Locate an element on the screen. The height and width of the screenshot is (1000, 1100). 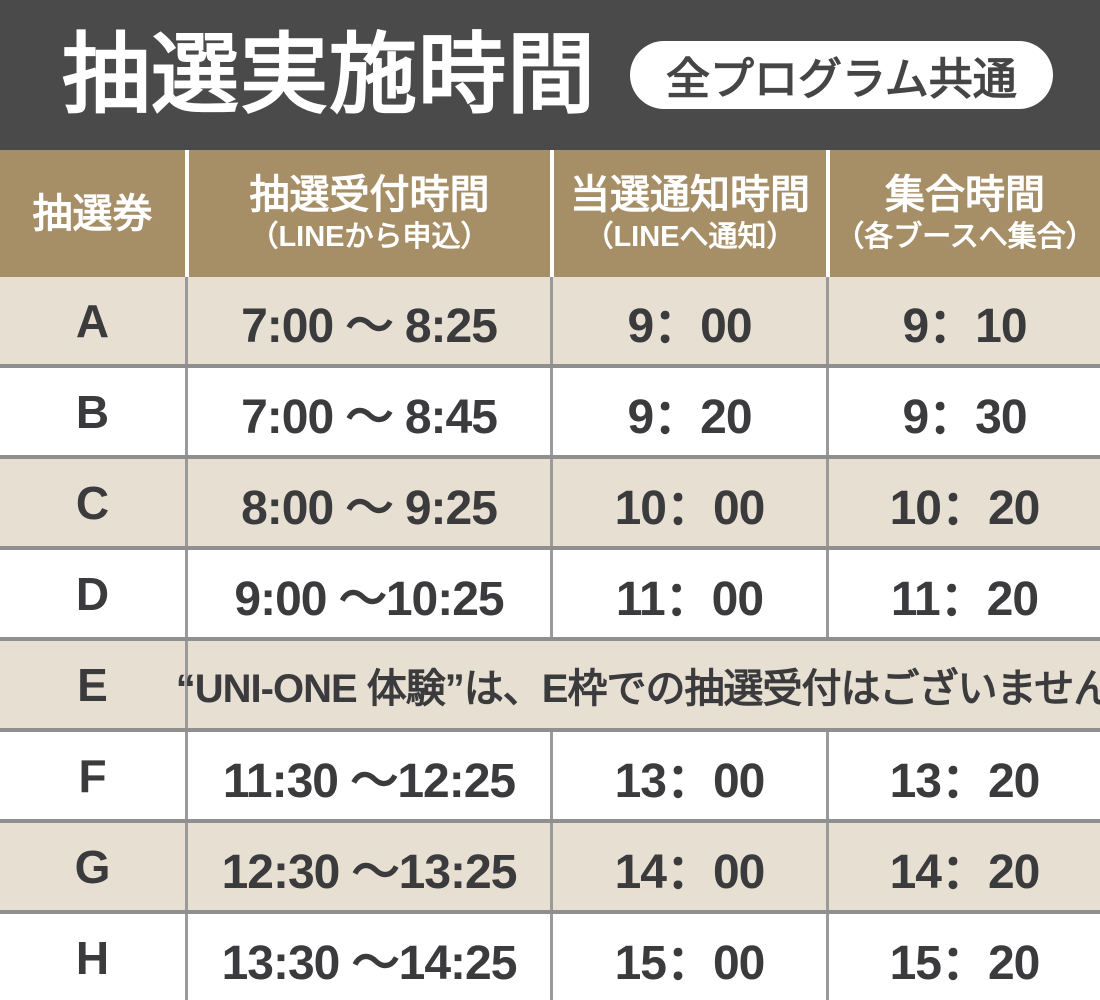
reception-cell: 8:00 ～ 9:25 is located at coordinates (367, 502).